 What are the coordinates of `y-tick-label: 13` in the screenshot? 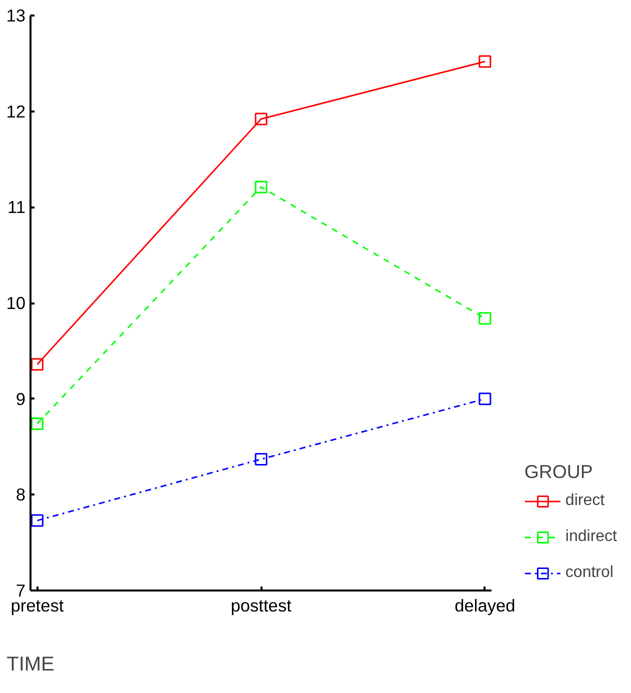 It's located at (16, 16).